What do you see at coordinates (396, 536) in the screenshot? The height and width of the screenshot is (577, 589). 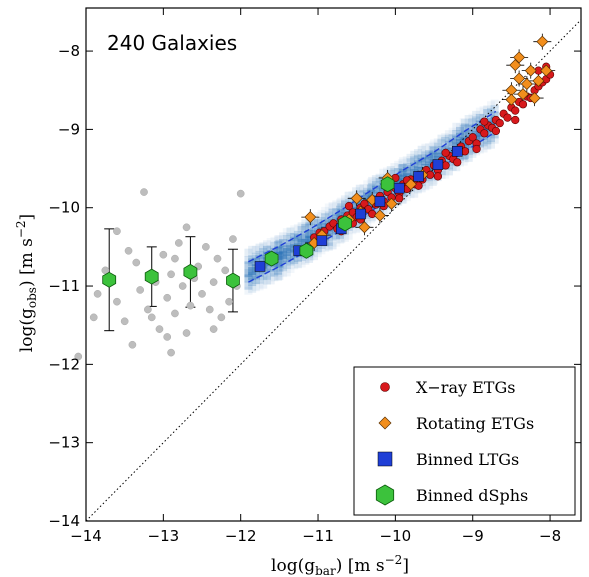 I see `x-tick-label: −10` at bounding box center [396, 536].